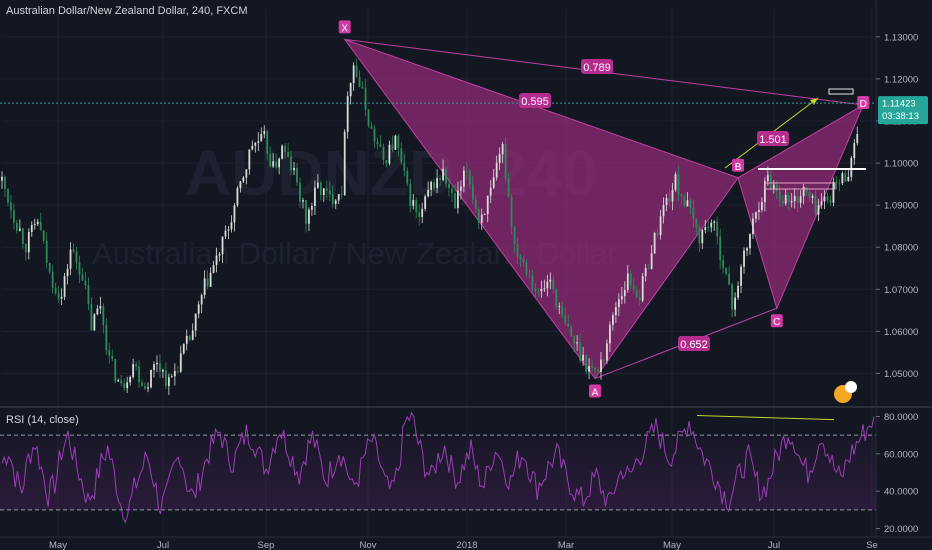 The height and width of the screenshot is (550, 932). What do you see at coordinates (872, 545) in the screenshot?
I see `time-tick-label: Se` at bounding box center [872, 545].